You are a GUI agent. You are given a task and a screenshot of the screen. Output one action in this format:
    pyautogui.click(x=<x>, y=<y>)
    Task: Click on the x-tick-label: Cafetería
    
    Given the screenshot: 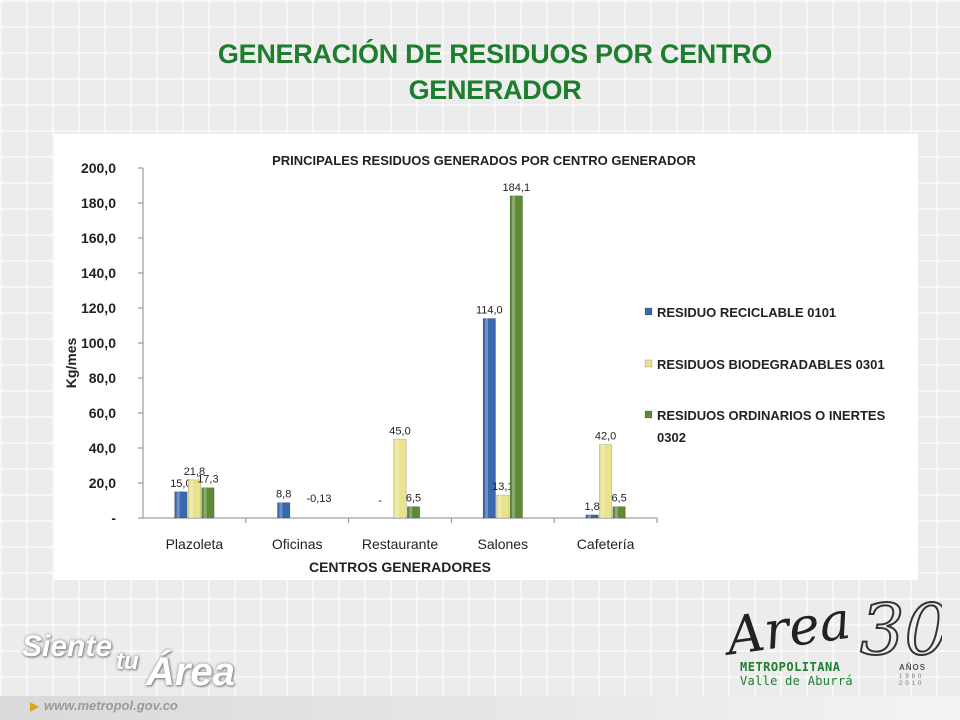 What is the action you would take?
    pyautogui.click(x=606, y=544)
    